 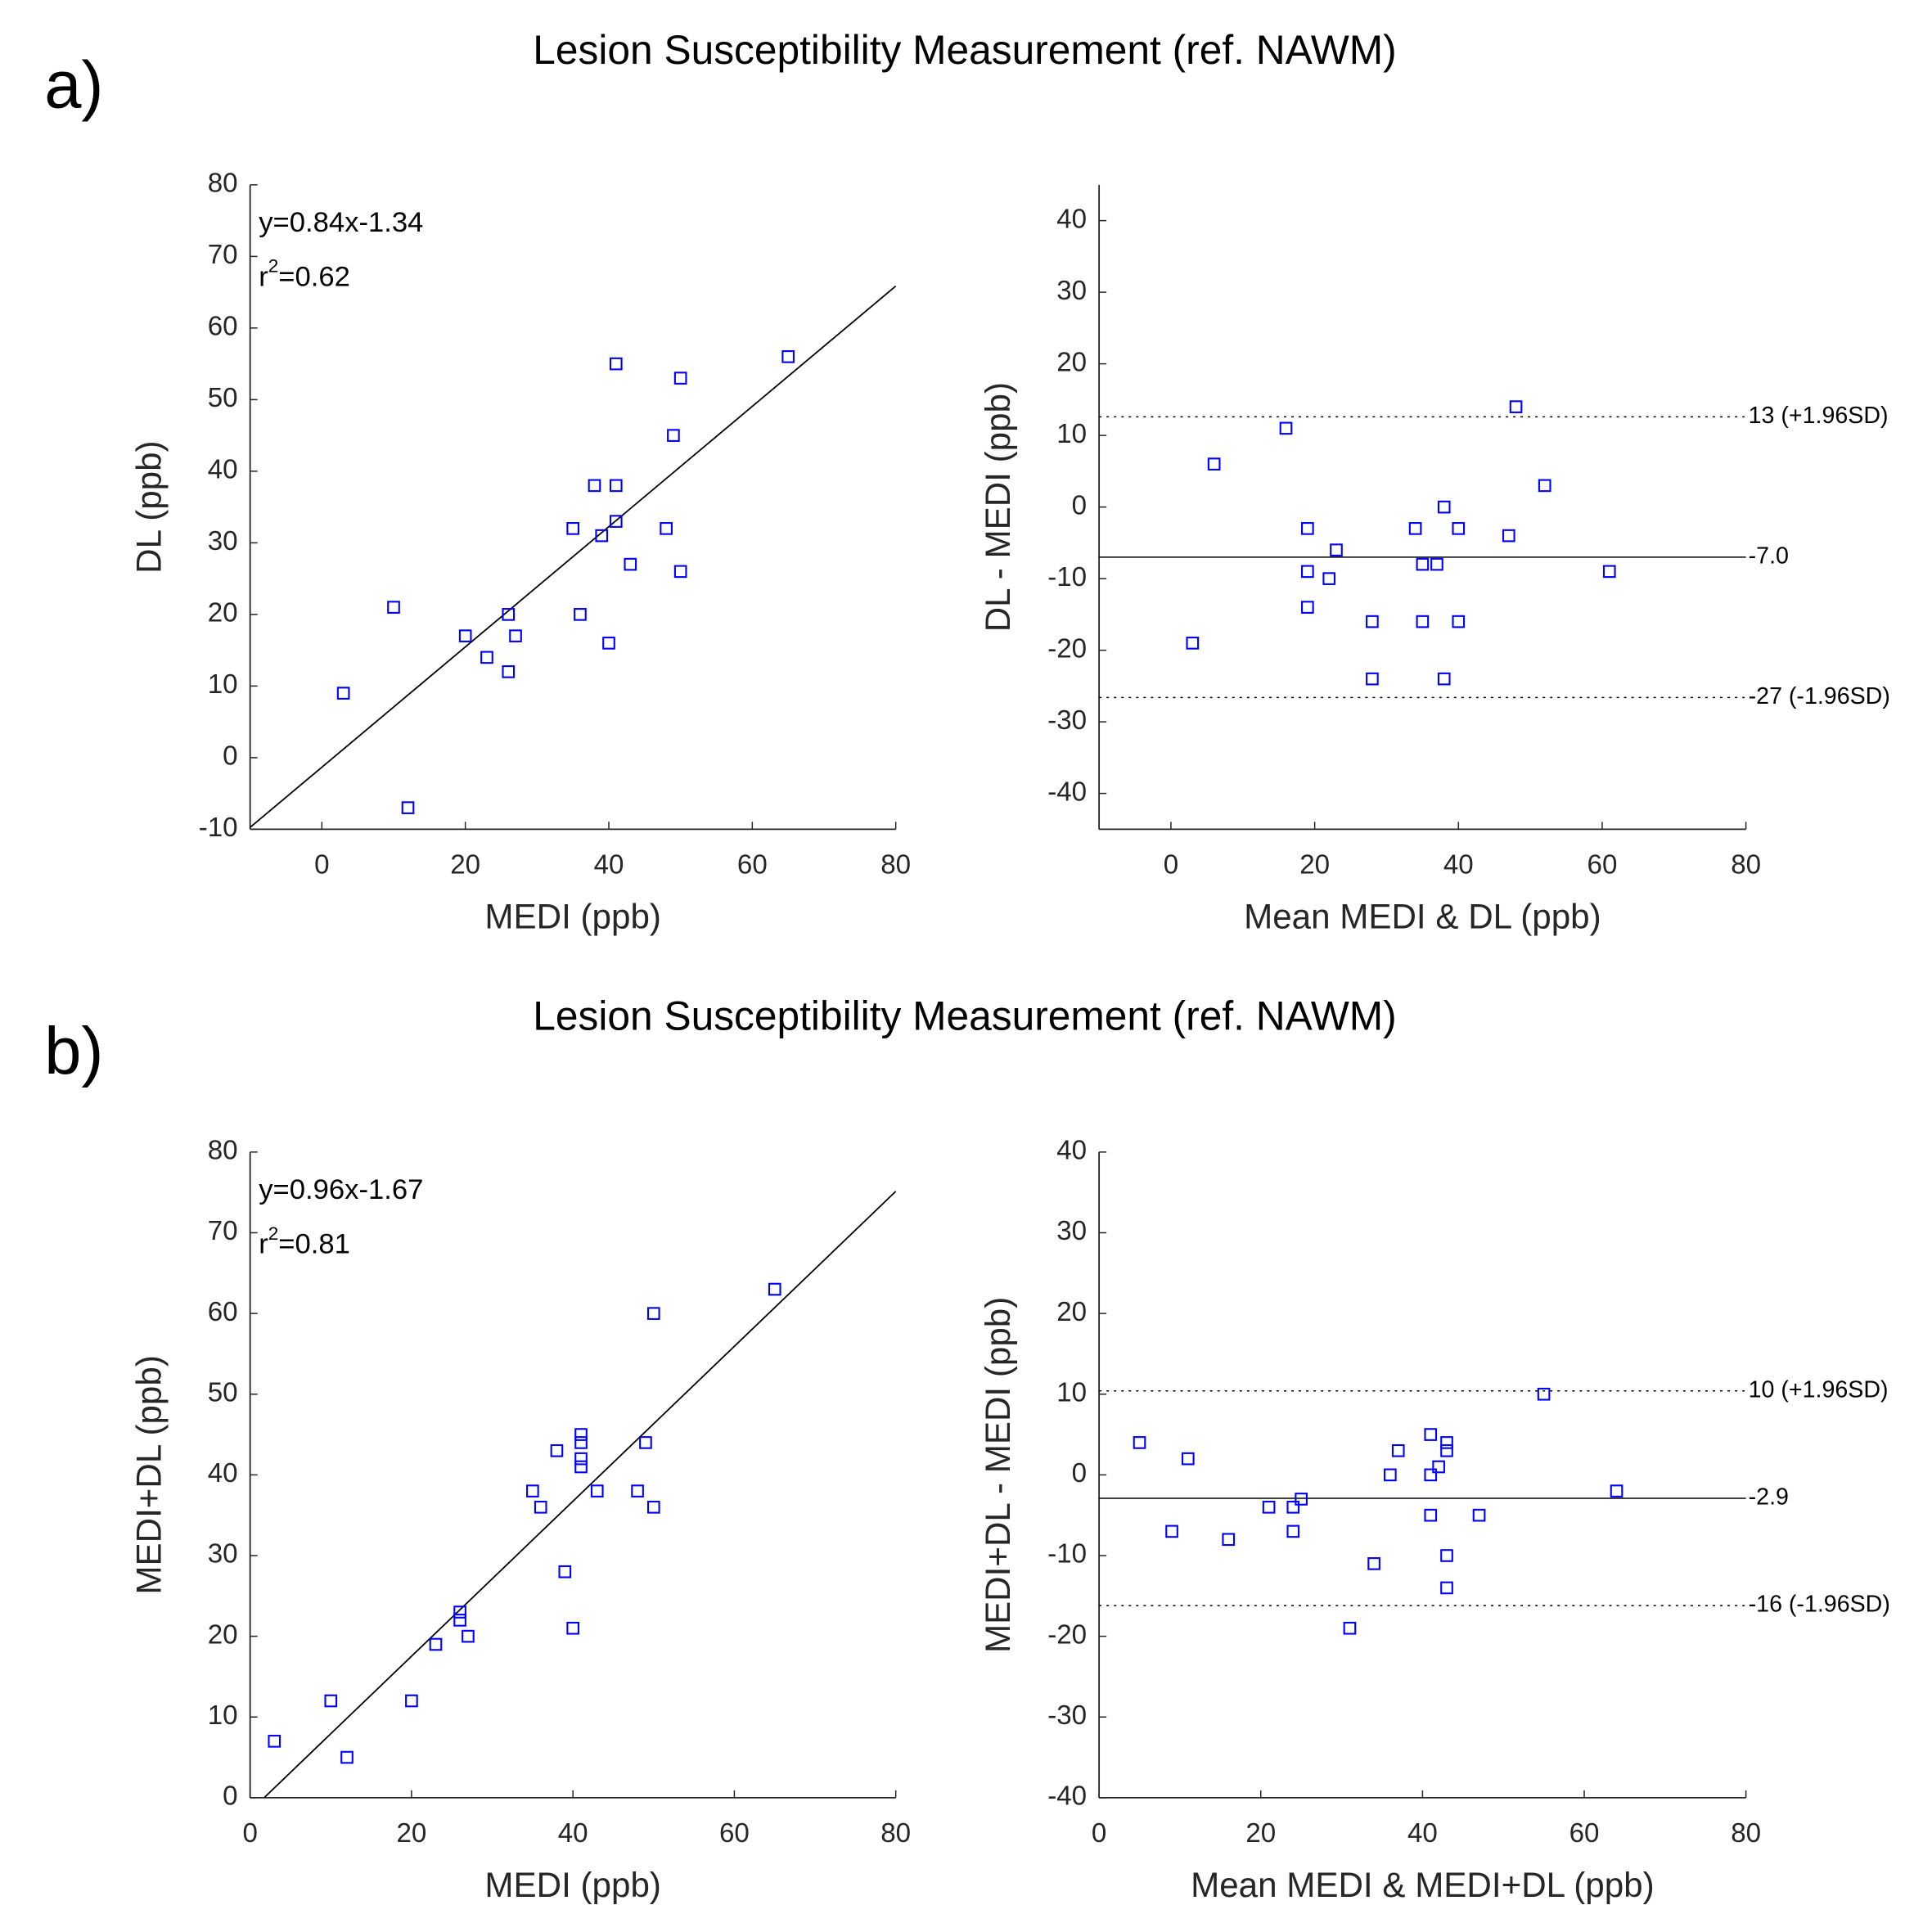 I want to click on y-tick-label: 80, so click(x=223, y=184).